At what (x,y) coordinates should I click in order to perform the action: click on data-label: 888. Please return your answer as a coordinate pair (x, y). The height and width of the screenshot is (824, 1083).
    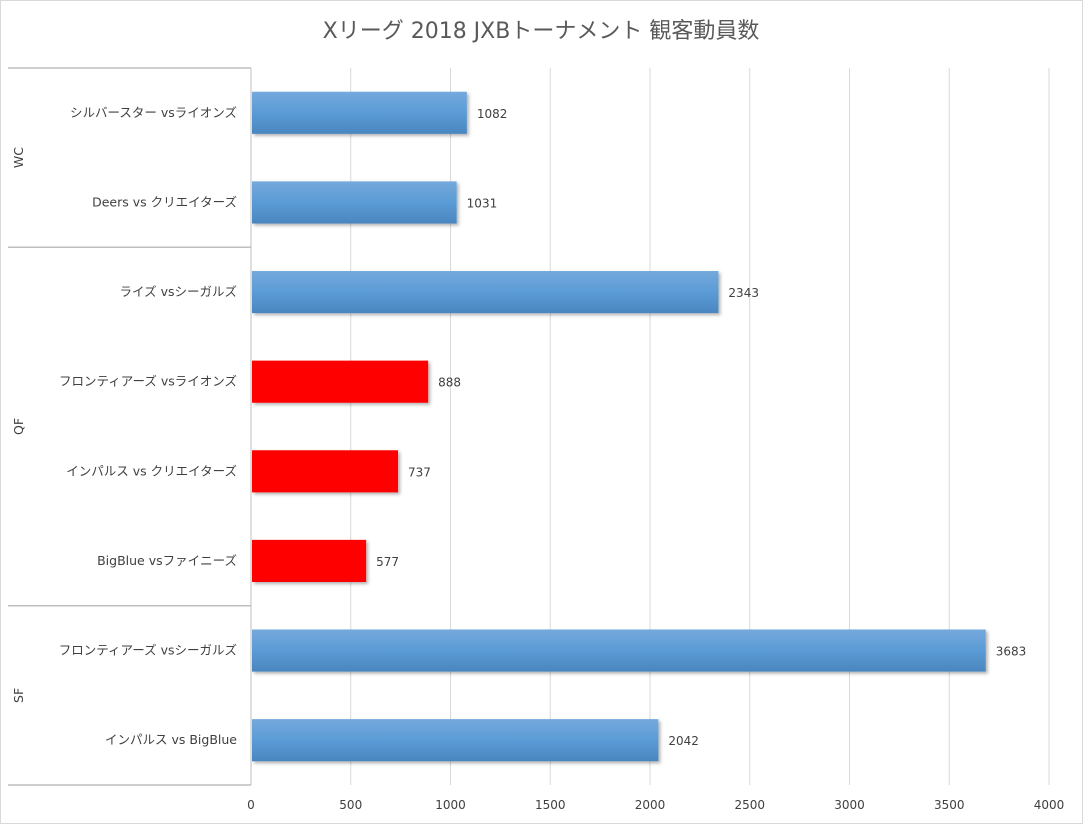
    Looking at the image, I should click on (449, 383).